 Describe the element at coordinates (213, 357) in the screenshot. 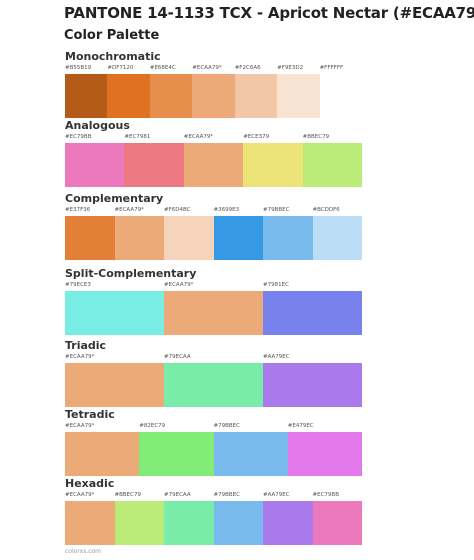

I see `hex-label-row: #ECAA79* #79ECAA #AA79EC` at that location.